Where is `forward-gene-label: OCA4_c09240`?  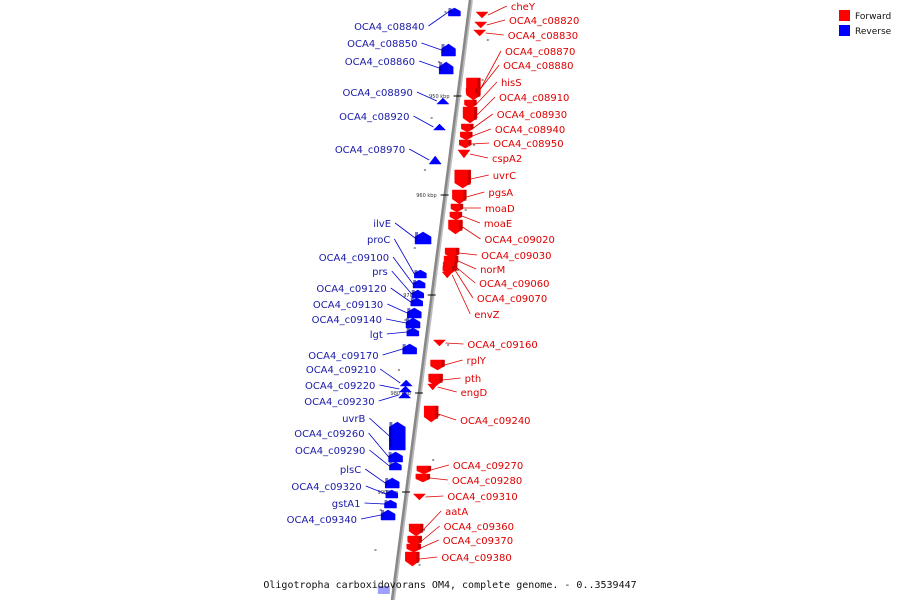
forward-gene-label: OCA4_c09240 is located at coordinates (495, 421).